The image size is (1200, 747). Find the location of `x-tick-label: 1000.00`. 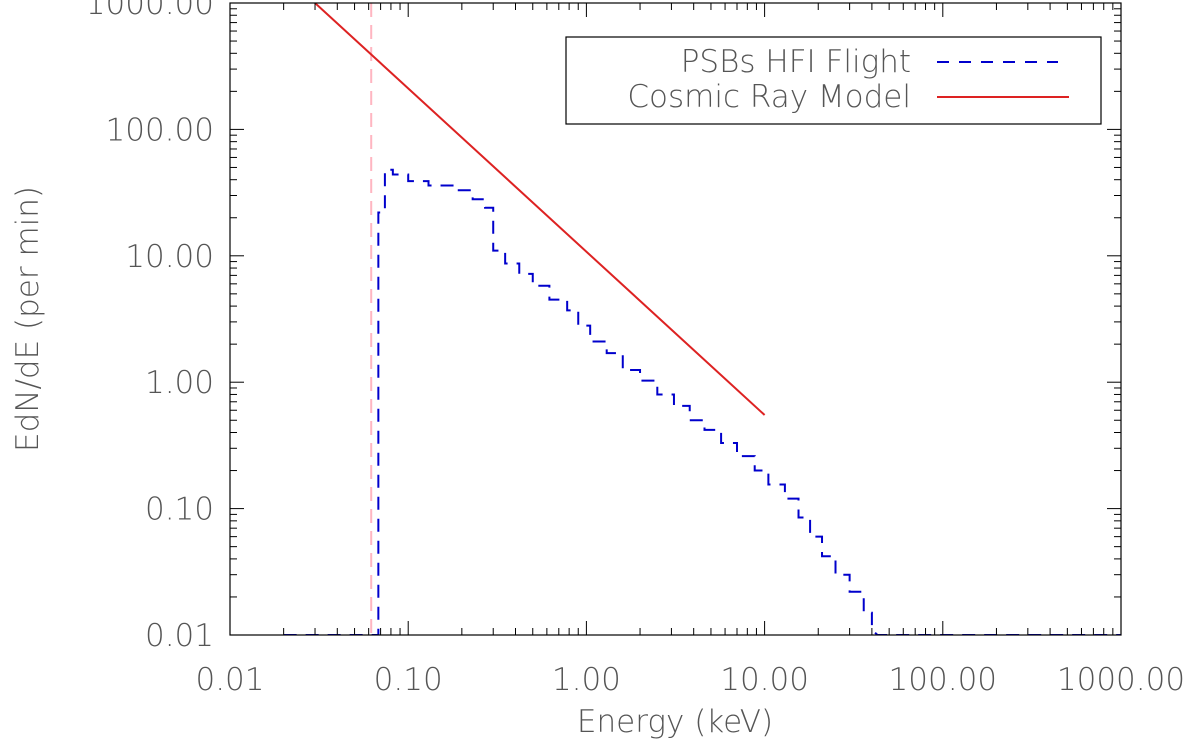

x-tick-label: 1000.00 is located at coordinates (1121, 680).